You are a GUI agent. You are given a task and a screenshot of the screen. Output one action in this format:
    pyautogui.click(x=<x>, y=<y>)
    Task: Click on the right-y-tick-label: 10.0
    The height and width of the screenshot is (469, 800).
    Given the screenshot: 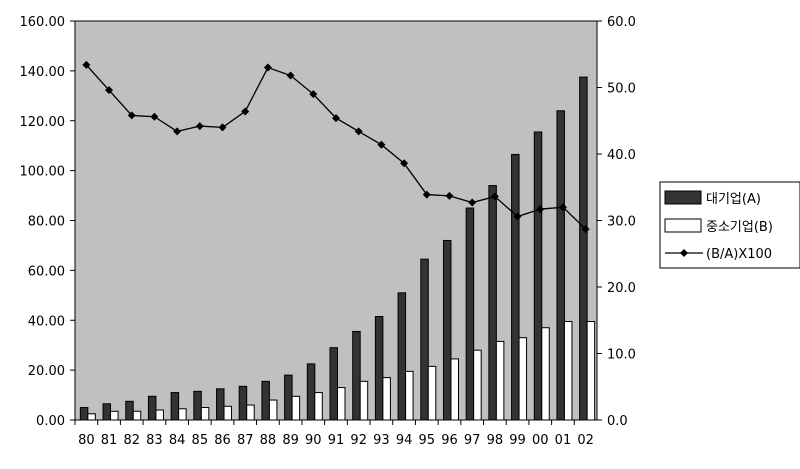 What is the action you would take?
    pyautogui.click(x=621, y=355)
    